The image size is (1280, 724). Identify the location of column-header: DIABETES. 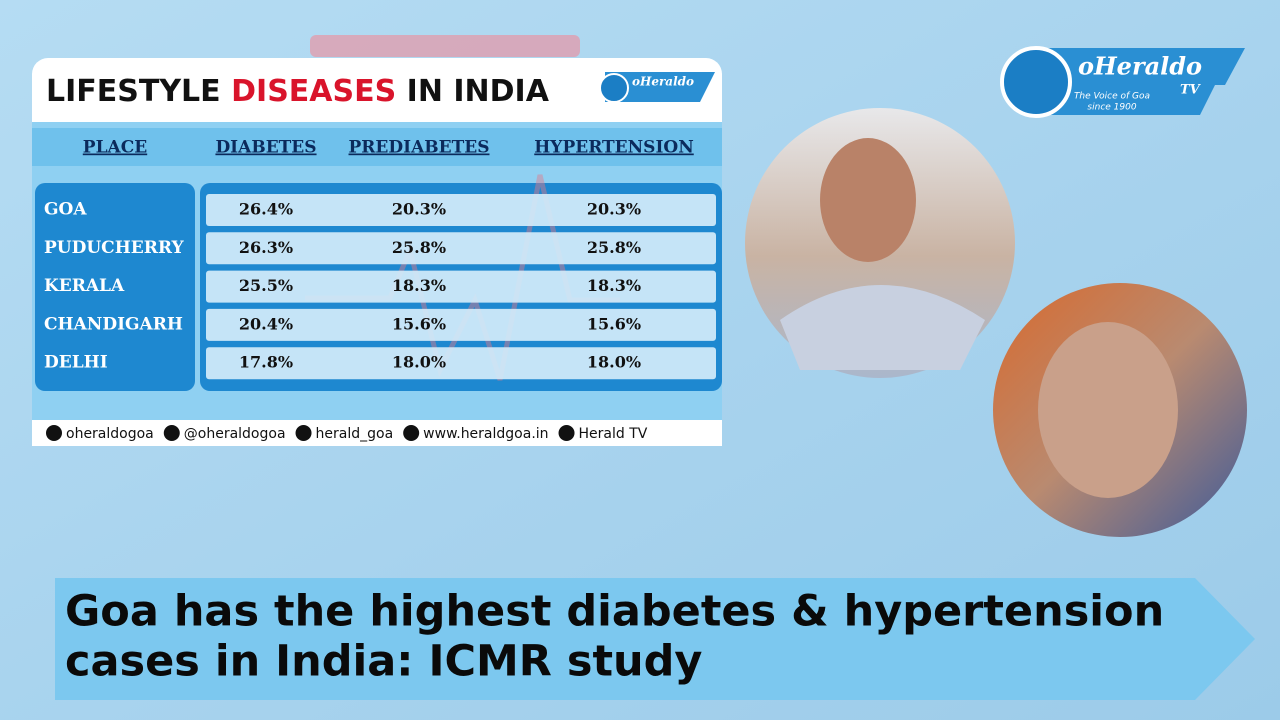
(265, 148).